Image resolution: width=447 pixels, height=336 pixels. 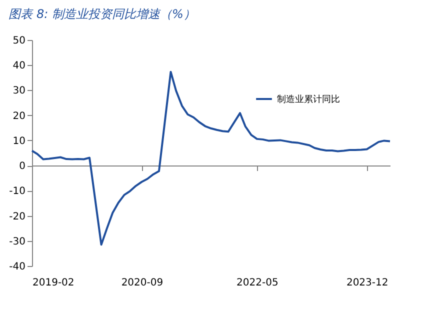 I want to click on y-tick-label: 0, so click(x=22, y=166).